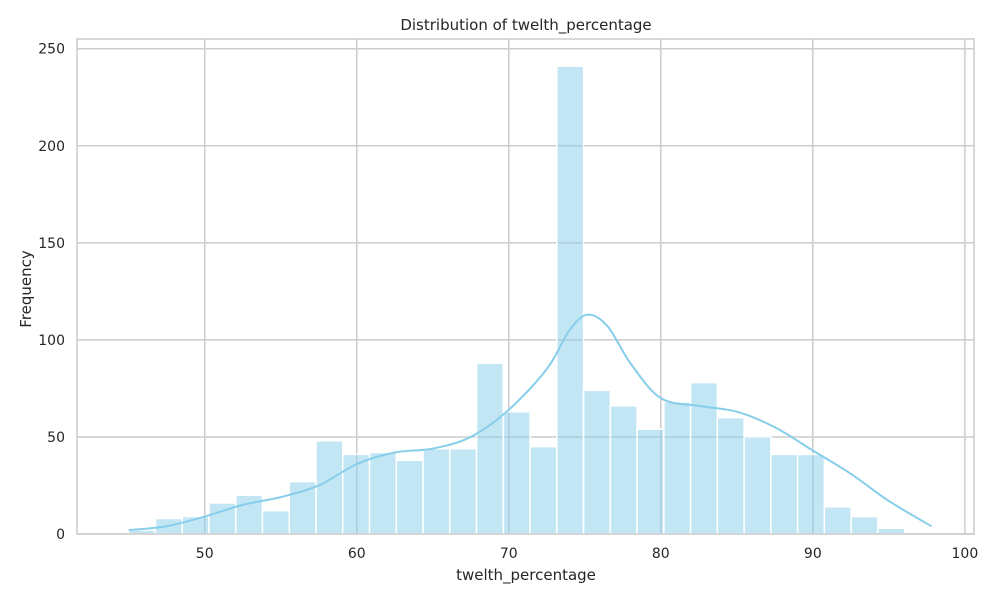  What do you see at coordinates (205, 554) in the screenshot?
I see `x-tick-label: 50` at bounding box center [205, 554].